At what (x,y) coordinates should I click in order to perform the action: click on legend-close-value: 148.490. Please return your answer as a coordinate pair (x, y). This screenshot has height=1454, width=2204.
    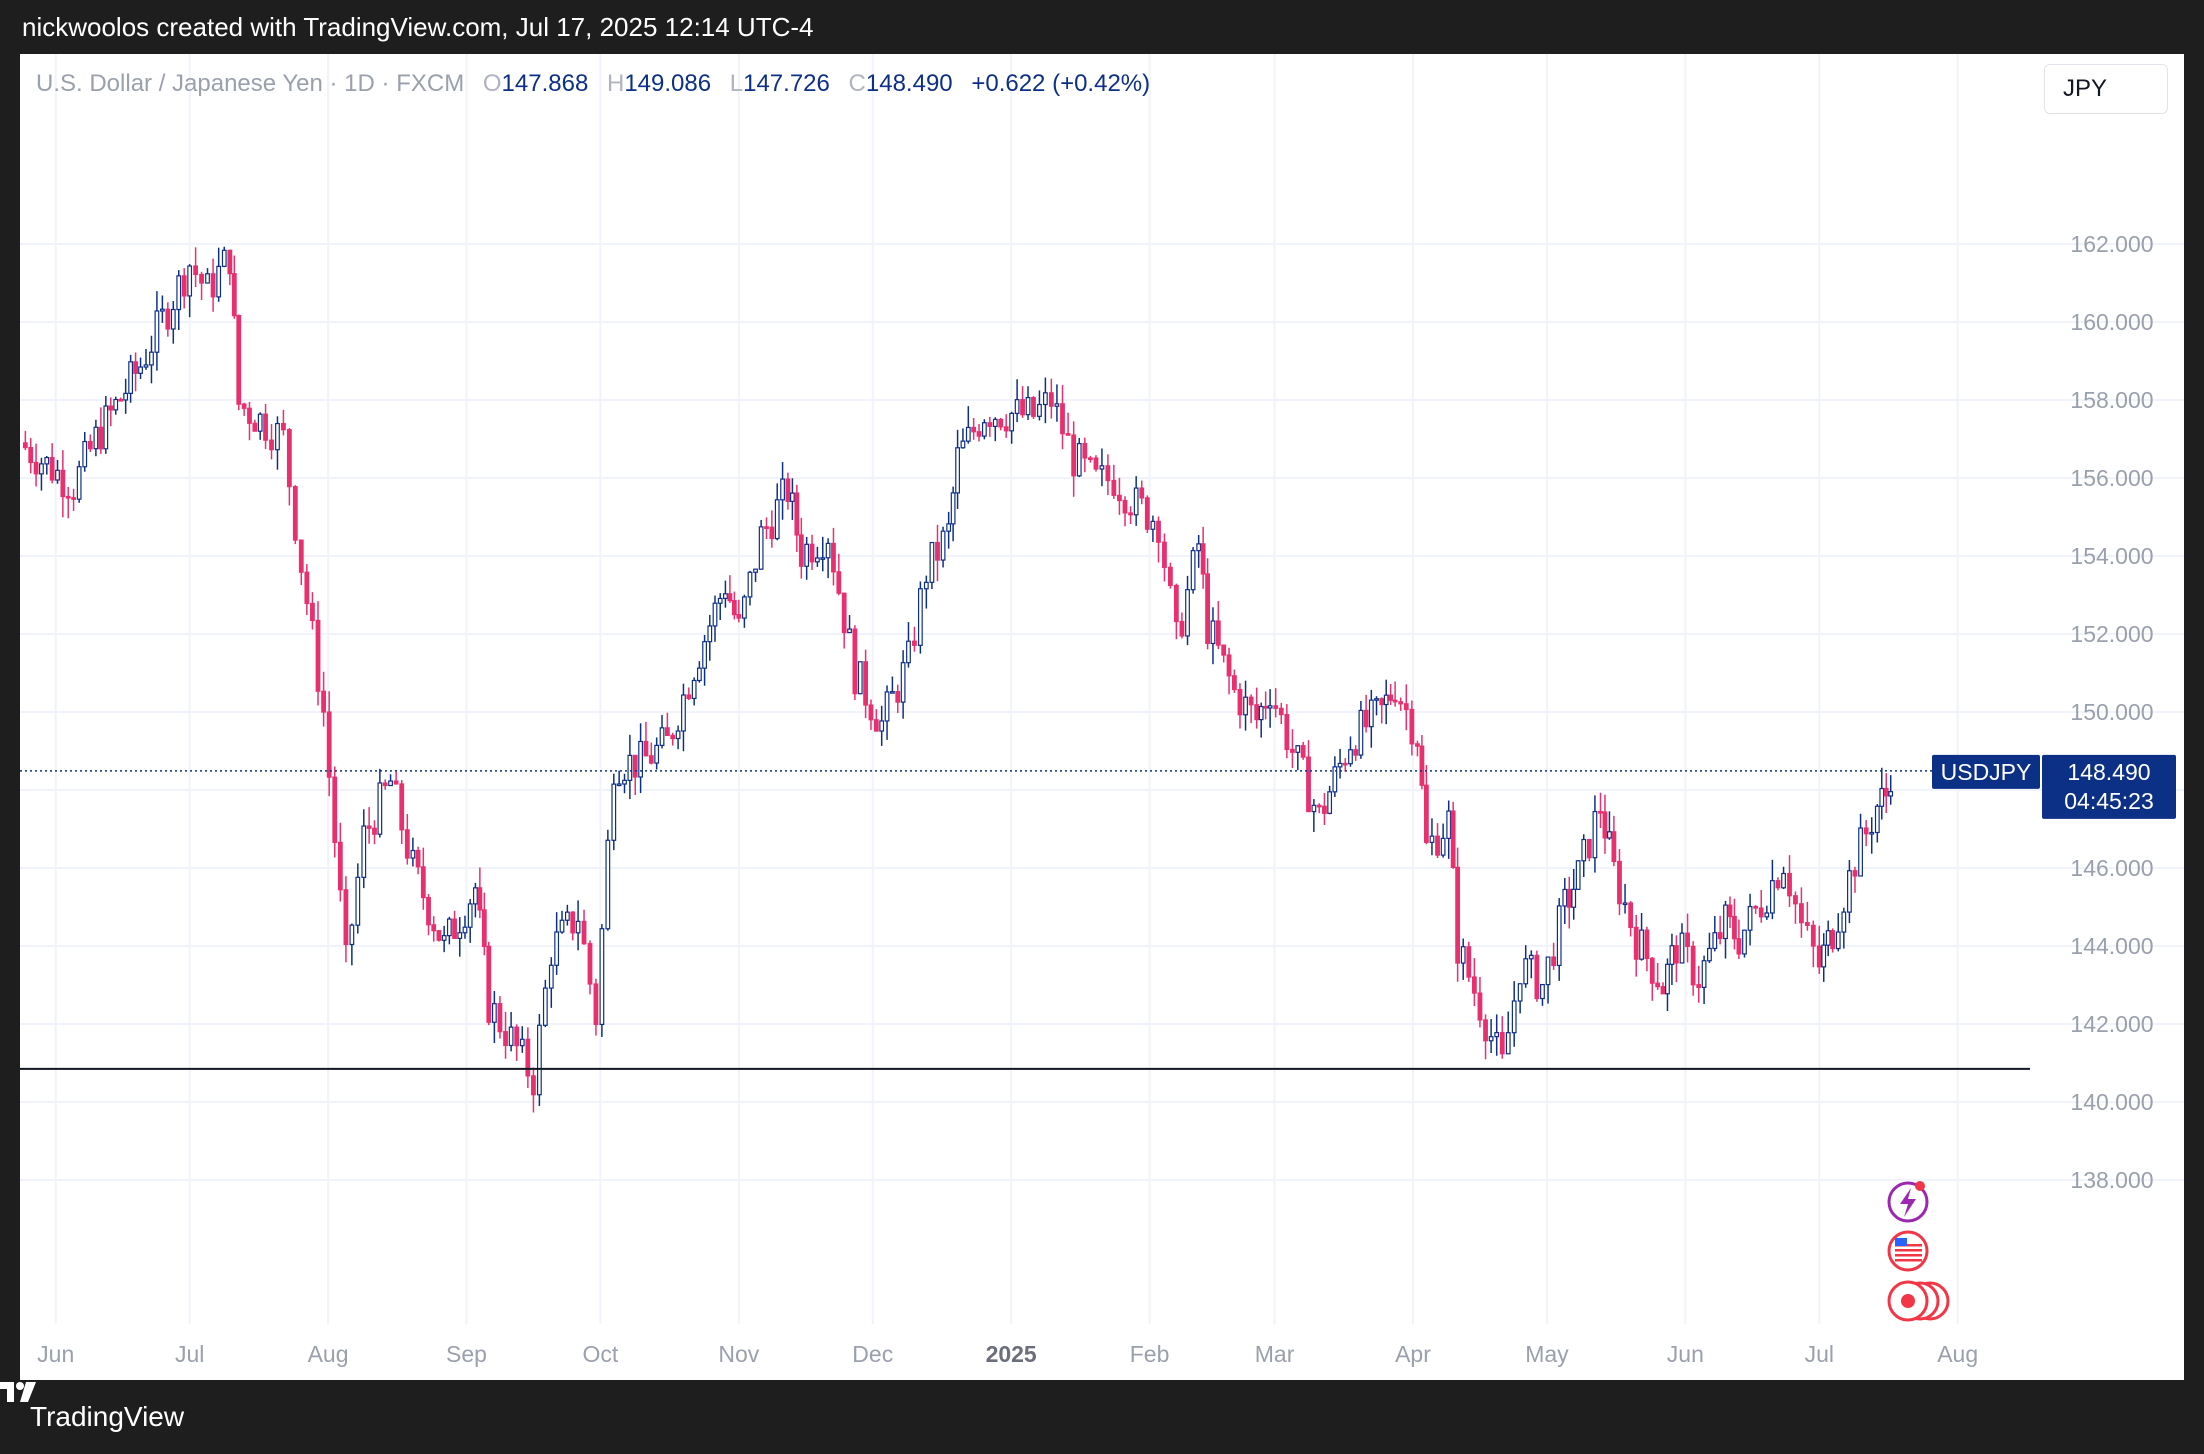
    Looking at the image, I should click on (909, 83).